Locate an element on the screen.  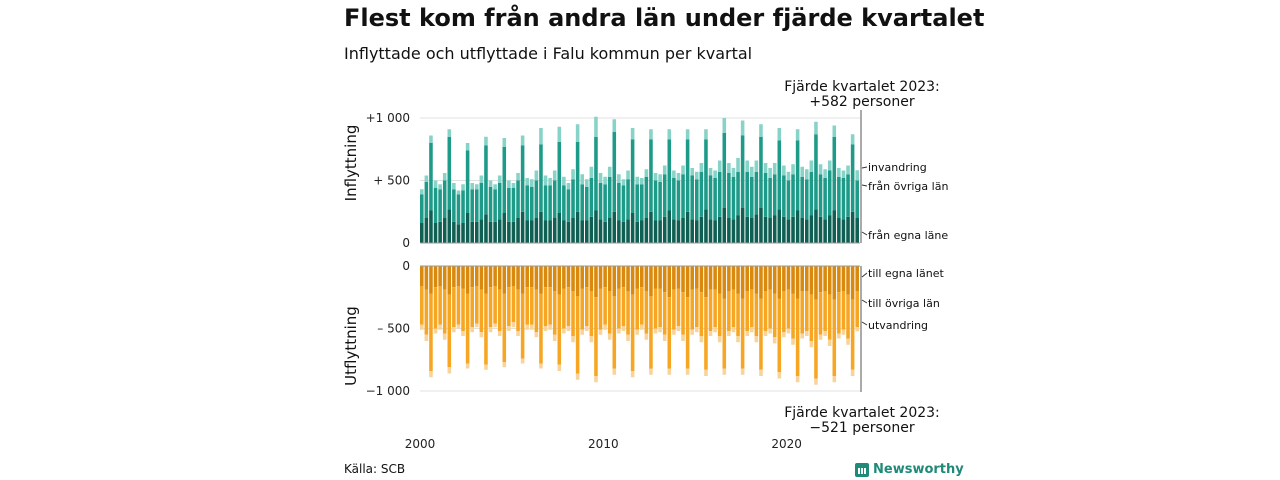
brand-name: Newsworthy is located at coordinates (918, 469).